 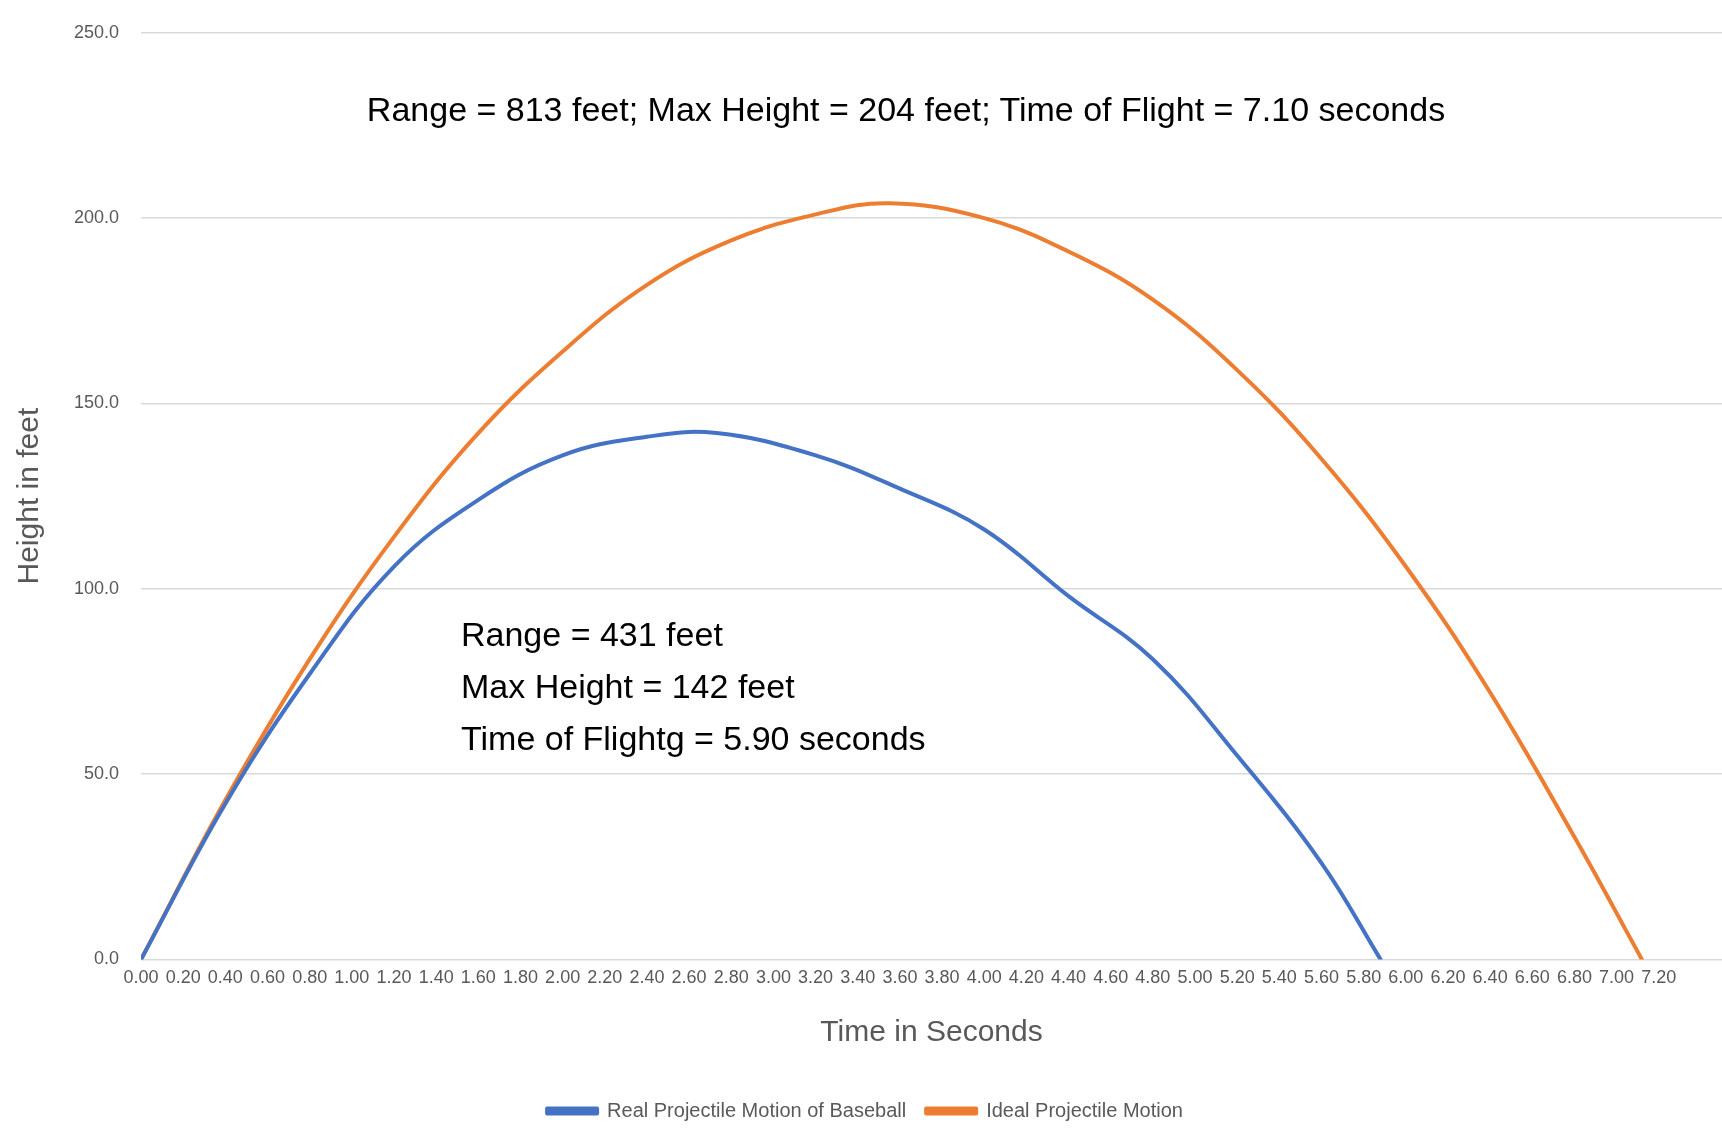 What do you see at coordinates (97, 31) in the screenshot?
I see `y-tick-label: 250.0` at bounding box center [97, 31].